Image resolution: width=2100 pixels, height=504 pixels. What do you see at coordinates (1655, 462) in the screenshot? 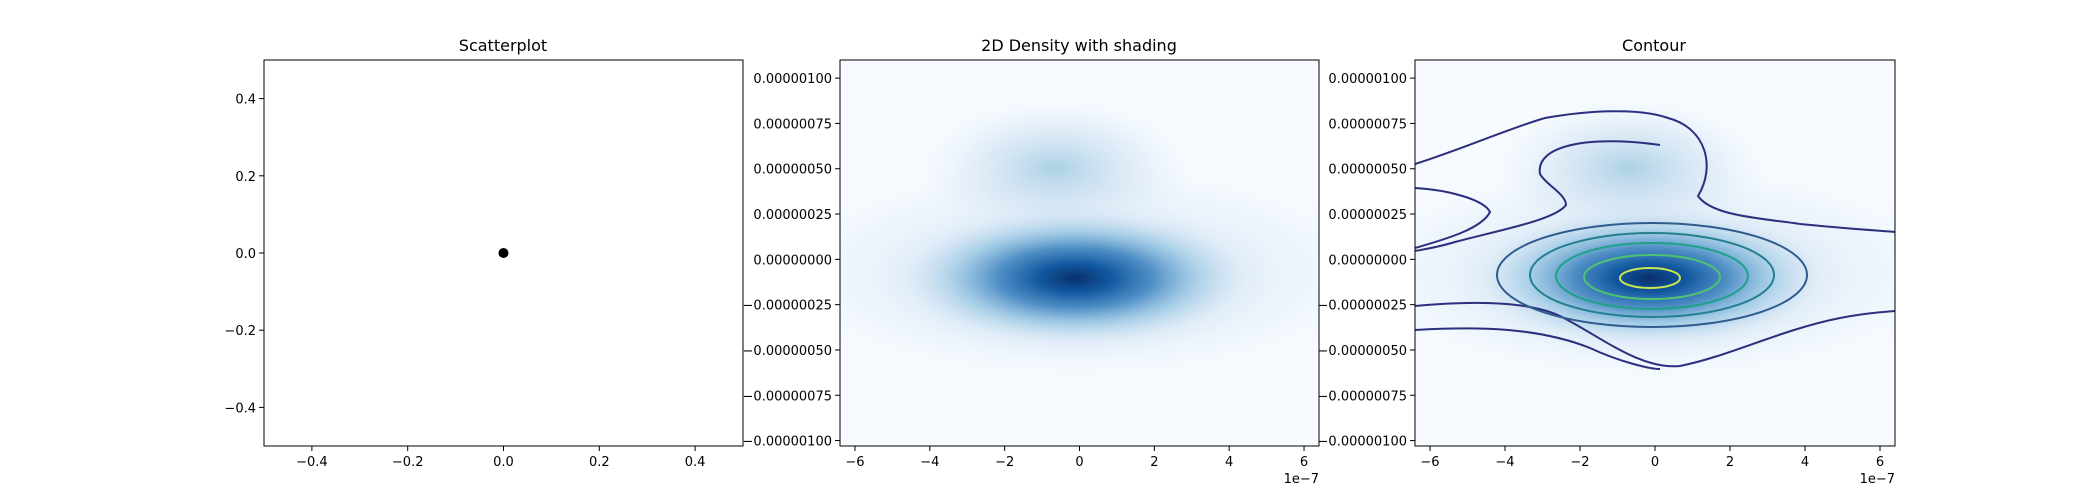
I see `contour-x-tick-label: 0` at bounding box center [1655, 462].